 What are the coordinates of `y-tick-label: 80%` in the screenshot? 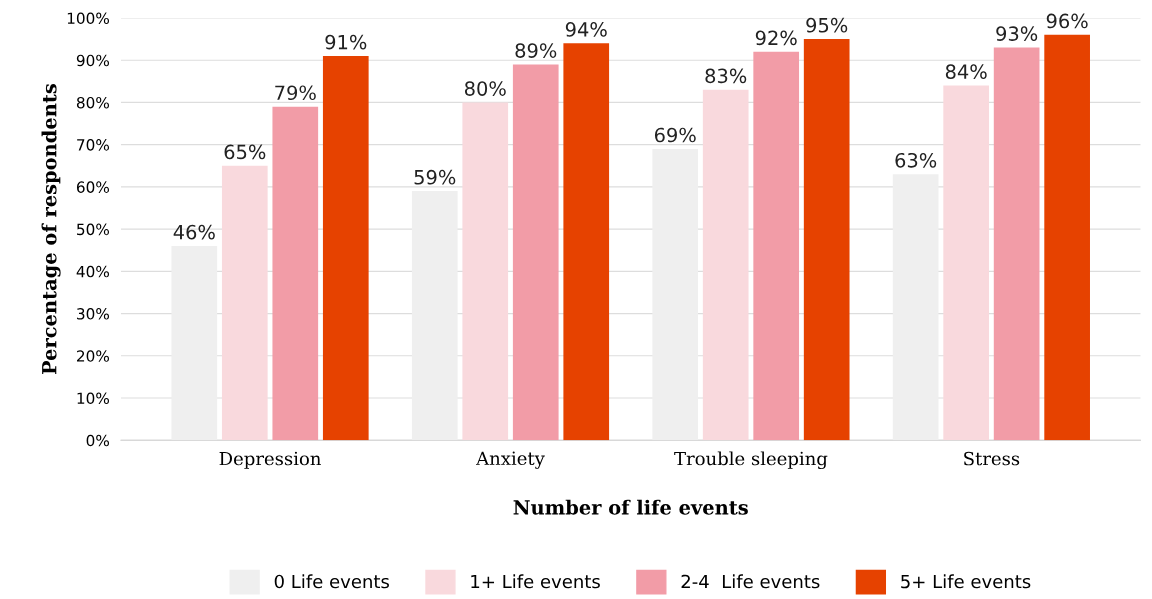 It's located at (93, 102).